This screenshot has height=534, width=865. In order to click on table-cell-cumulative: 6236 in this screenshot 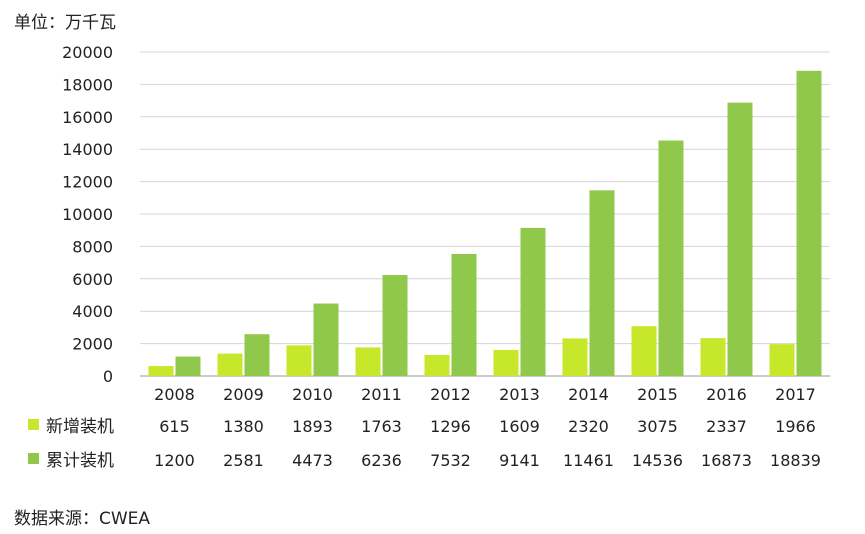, I will do `click(381, 460)`.